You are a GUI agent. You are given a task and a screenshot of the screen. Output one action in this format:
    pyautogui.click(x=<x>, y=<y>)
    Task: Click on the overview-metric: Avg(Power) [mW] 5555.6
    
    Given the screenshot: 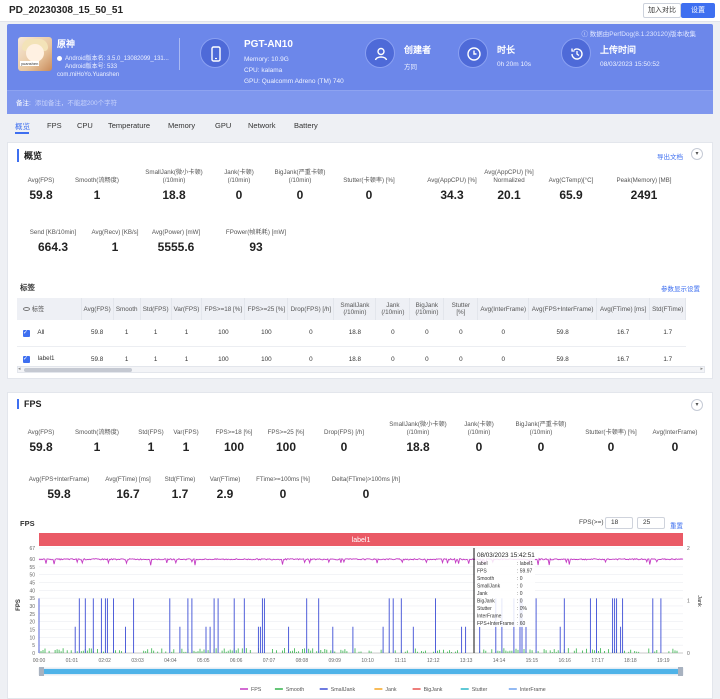 What is the action you would take?
    pyautogui.click(x=176, y=237)
    